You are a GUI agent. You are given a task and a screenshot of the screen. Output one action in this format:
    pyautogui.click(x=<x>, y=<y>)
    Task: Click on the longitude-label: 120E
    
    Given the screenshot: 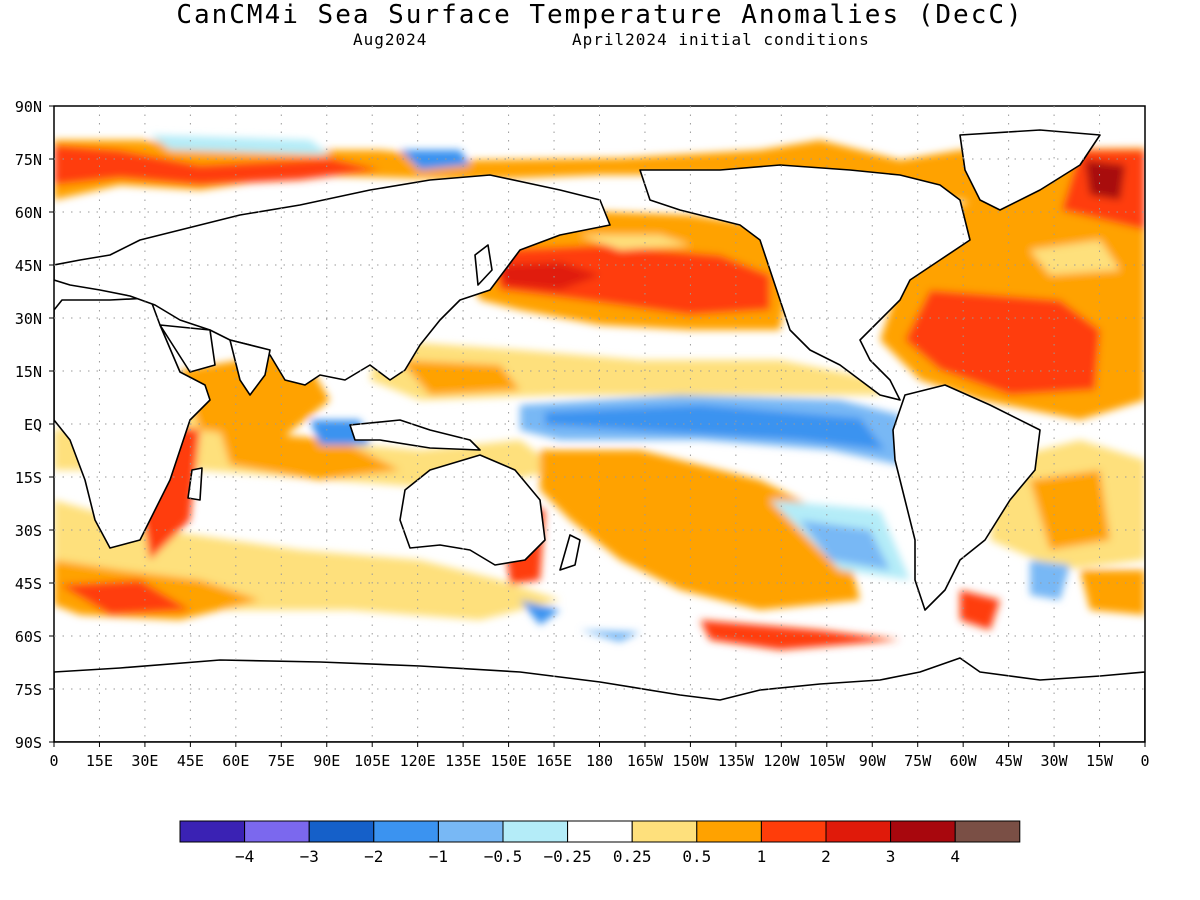 What is the action you would take?
    pyautogui.click(x=418, y=761)
    